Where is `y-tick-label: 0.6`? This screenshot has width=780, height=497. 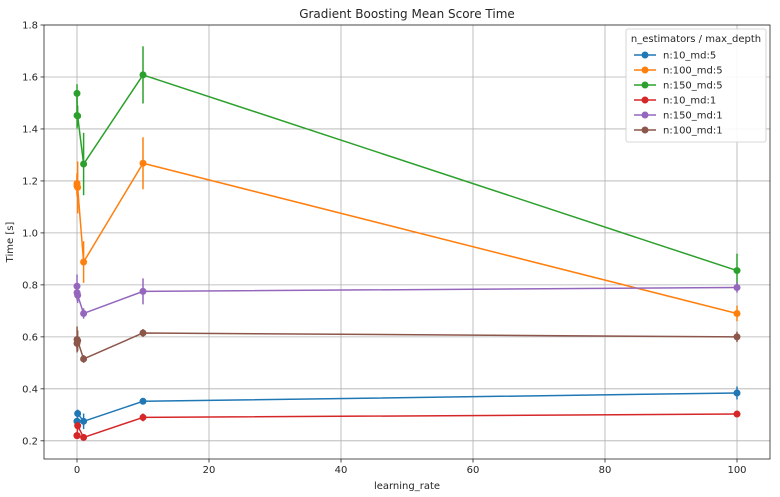
y-tick-label: 0.6 is located at coordinates (30, 337).